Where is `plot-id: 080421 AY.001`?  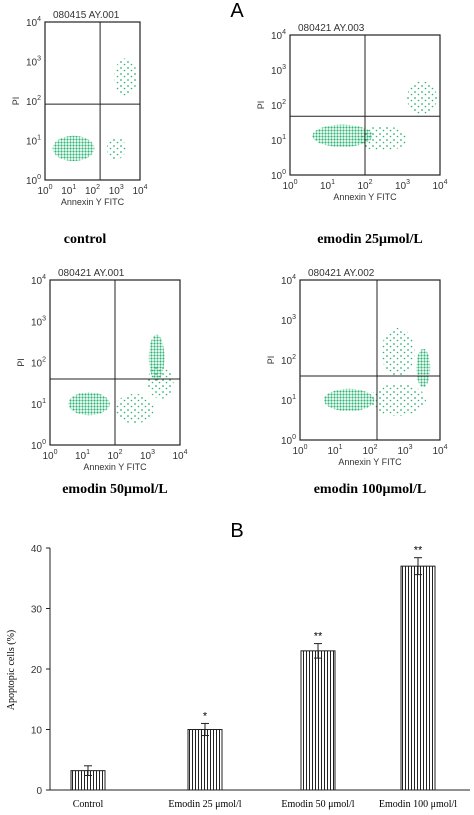 plot-id: 080421 AY.001 is located at coordinates (91, 273).